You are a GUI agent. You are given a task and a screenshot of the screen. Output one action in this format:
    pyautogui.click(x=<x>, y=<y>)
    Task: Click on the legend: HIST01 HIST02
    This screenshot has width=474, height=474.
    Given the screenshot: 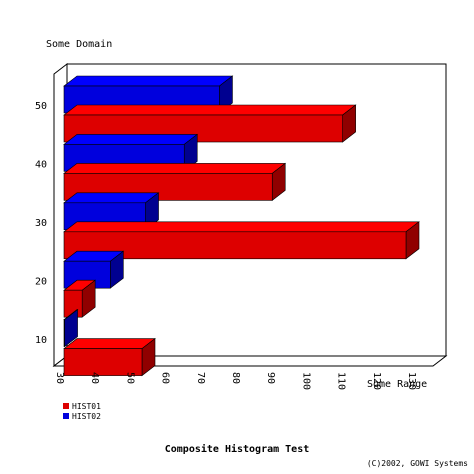 What is the action you would take?
    pyautogui.click(x=82, y=411)
    